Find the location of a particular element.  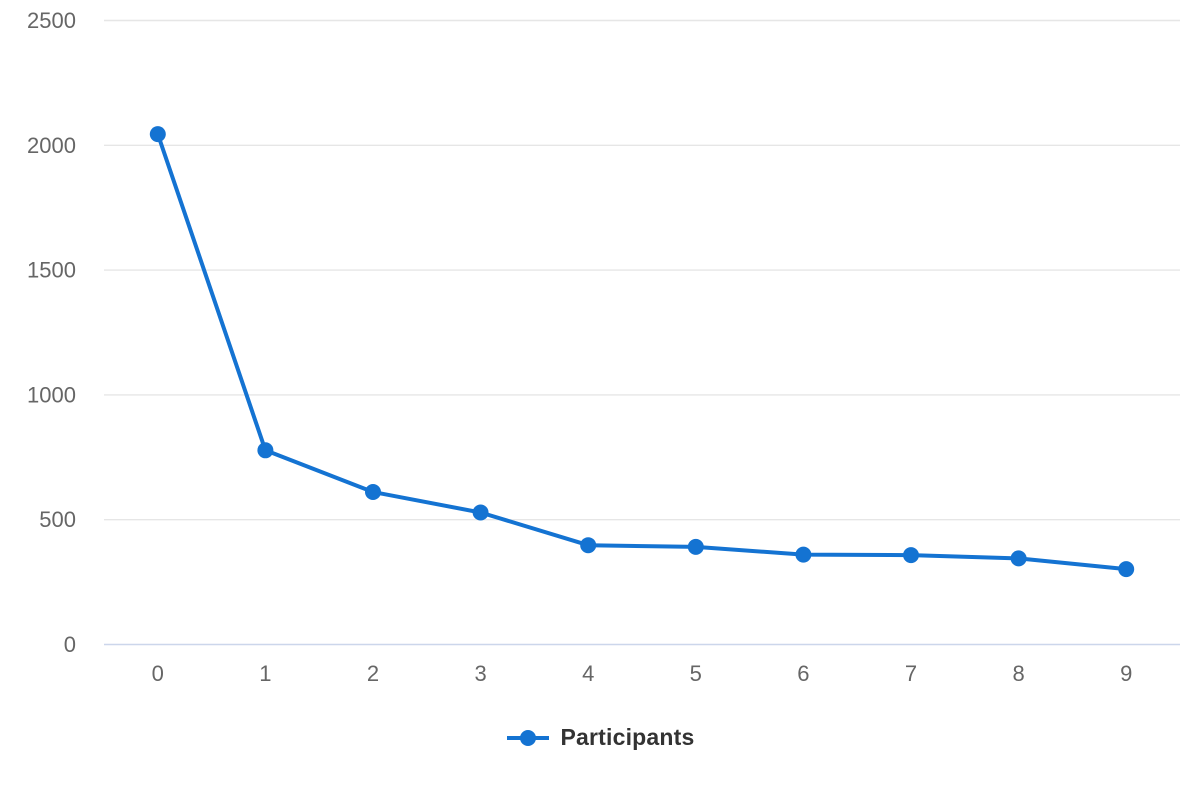

y-axis-tick-label: 2500 is located at coordinates (51, 20).